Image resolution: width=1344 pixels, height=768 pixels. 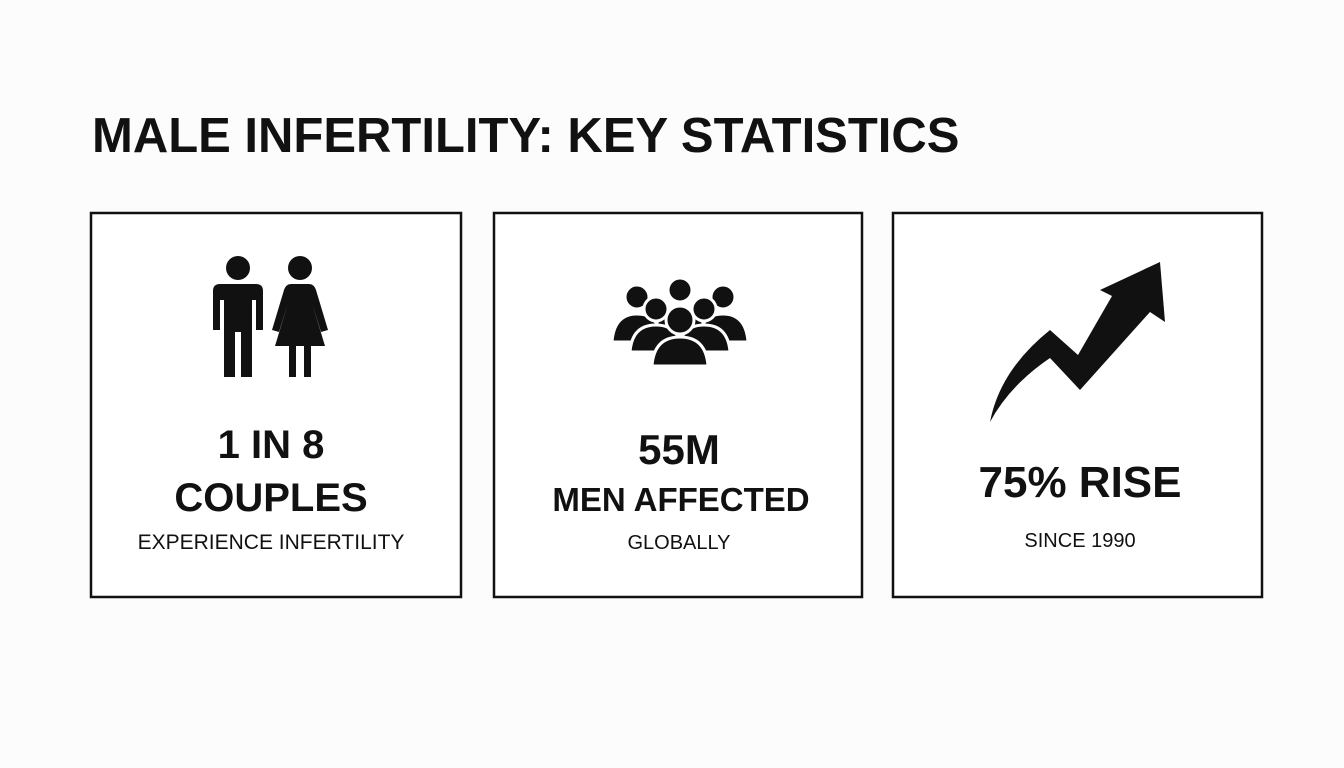 I want to click on title: MALE INFERTILITY: KEY STATISTICS, so click(x=525, y=136).